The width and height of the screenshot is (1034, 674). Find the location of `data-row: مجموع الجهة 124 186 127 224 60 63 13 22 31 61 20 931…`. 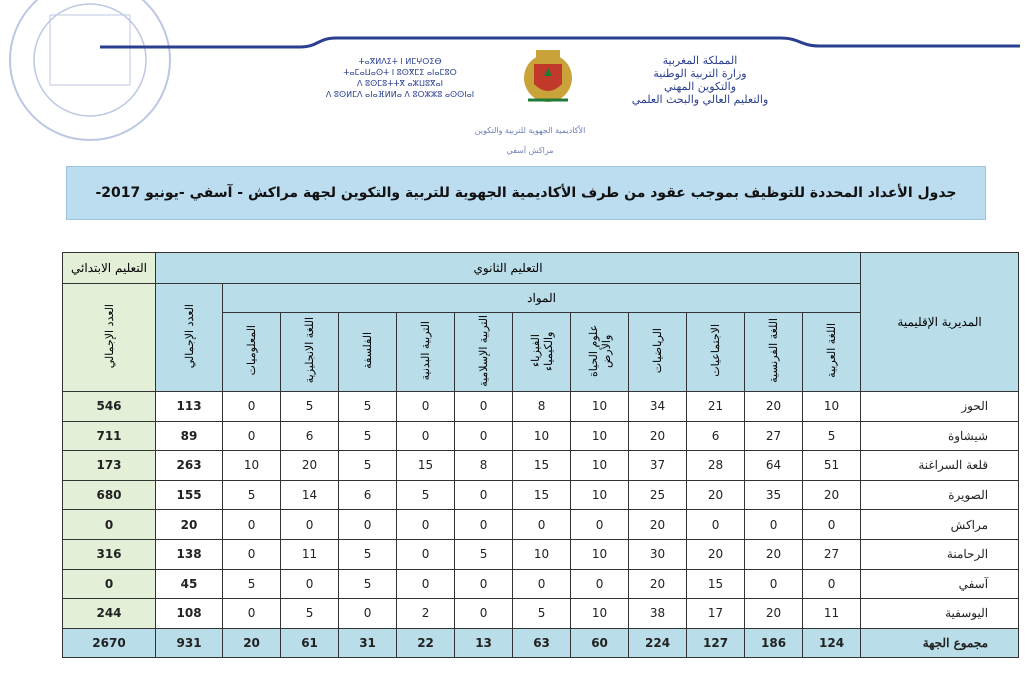

data-row: مجموع الجهة 124 186 127 224 60 63 13 22 31 61 20 931… is located at coordinates (541, 643).